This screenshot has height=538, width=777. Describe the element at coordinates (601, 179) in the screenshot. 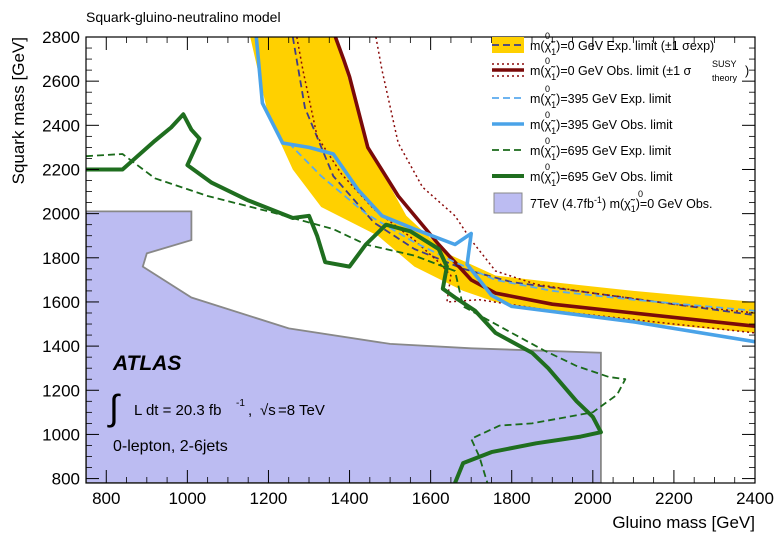

I see `legend-label-5: m(χ̃1)=695 GeV Obs. limit` at that location.